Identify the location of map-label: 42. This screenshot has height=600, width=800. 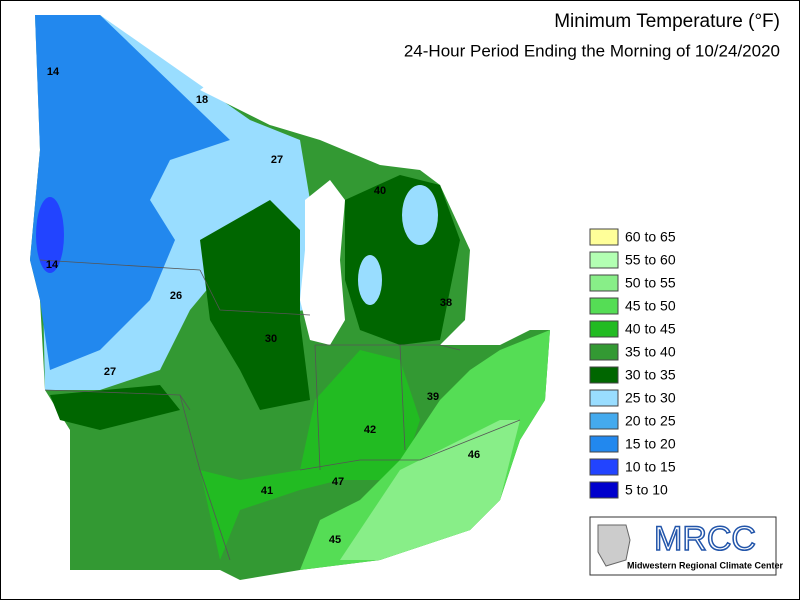
(370, 430).